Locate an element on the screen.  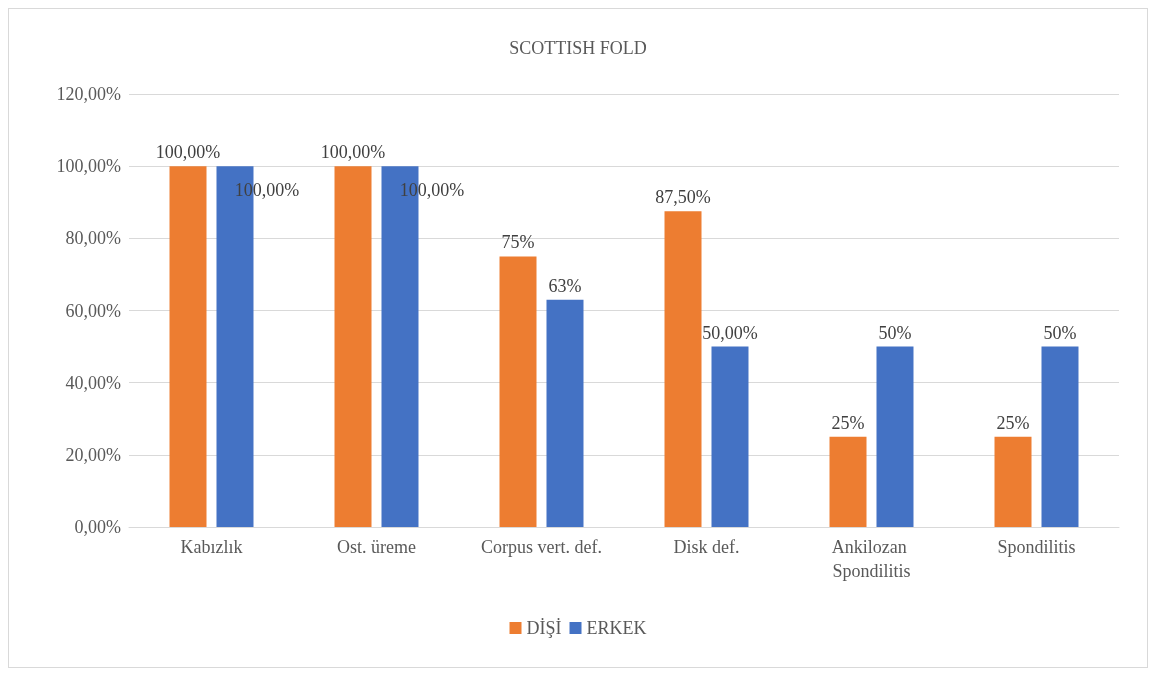
x-tick-label: Disk def. is located at coordinates (706, 547).